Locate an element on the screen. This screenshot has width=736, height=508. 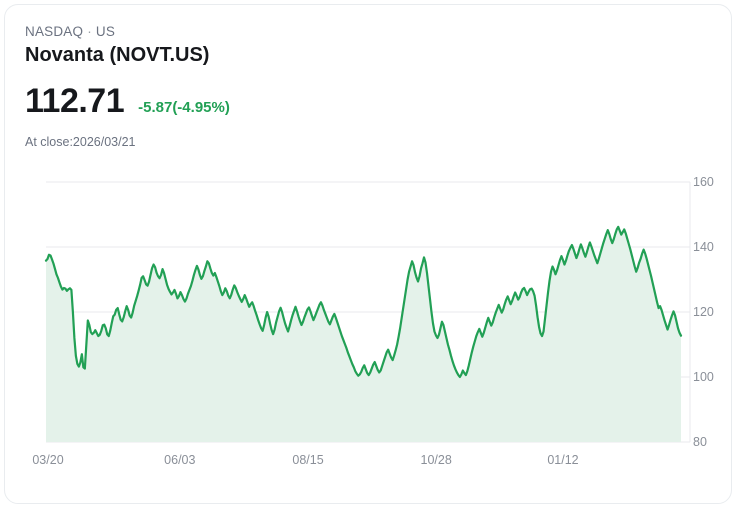
y-axis-tick-80: 80 is located at coordinates (700, 442).